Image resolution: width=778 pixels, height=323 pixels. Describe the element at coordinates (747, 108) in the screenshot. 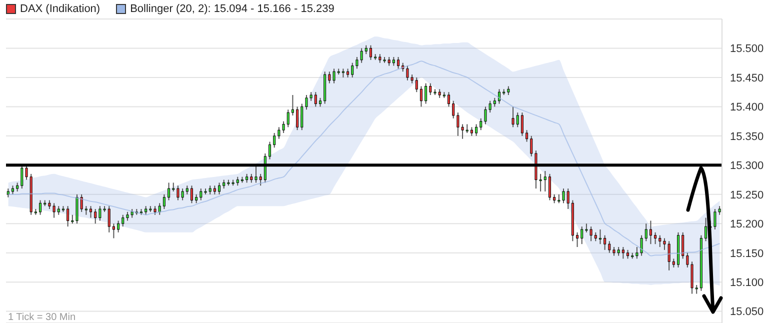

I see `y-tick-label: 15.400` at that location.